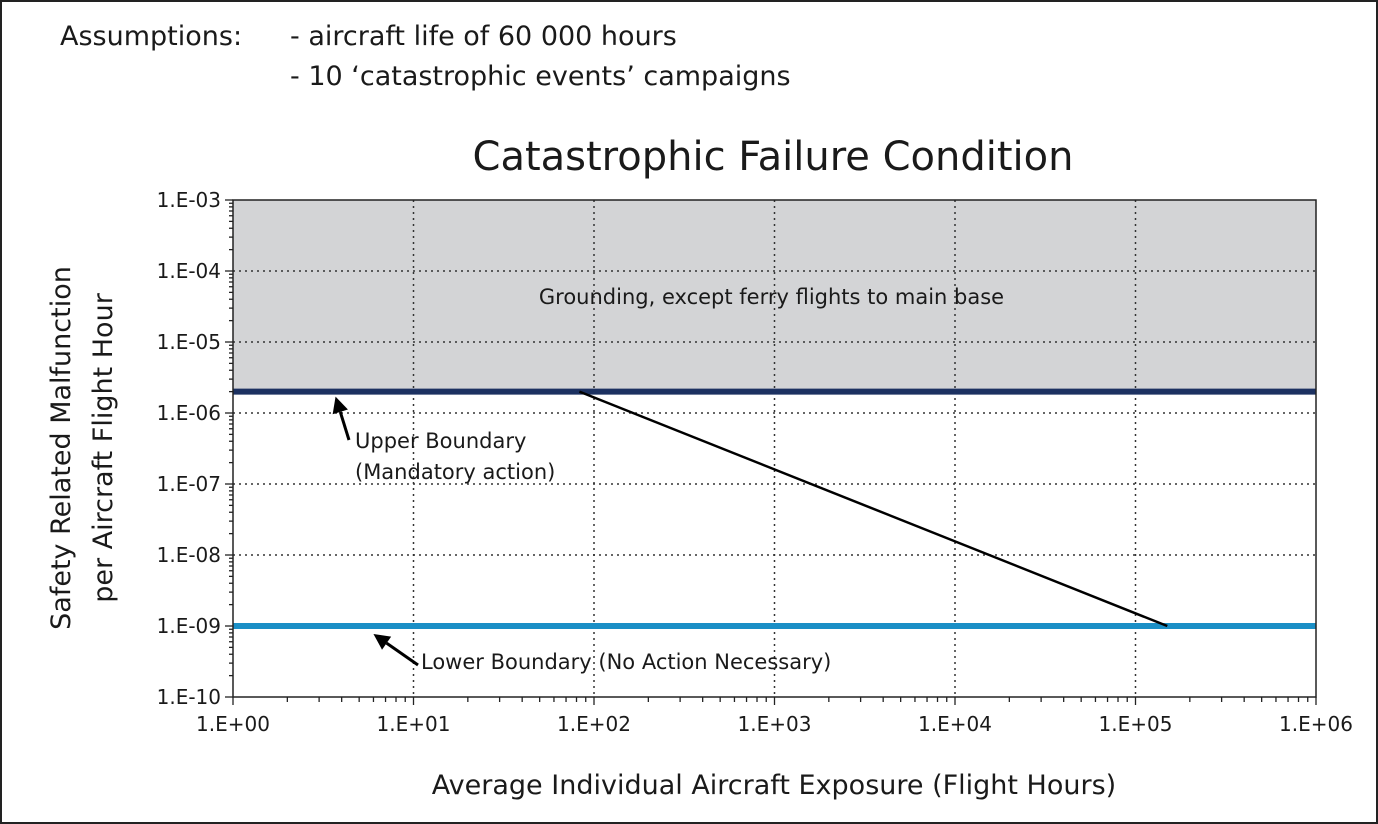 This screenshot has width=1378, height=824. Describe the element at coordinates (151, 36) in the screenshot. I see `assumptions-label: Assumptions:` at that location.